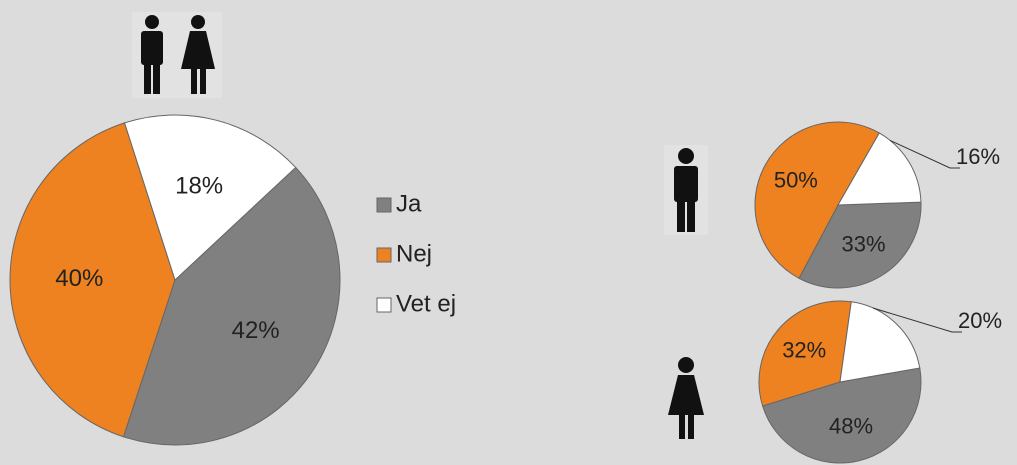 The width and height of the screenshot is (1017, 465). What do you see at coordinates (686, 190) in the screenshot?
I see `icon-man` at bounding box center [686, 190].